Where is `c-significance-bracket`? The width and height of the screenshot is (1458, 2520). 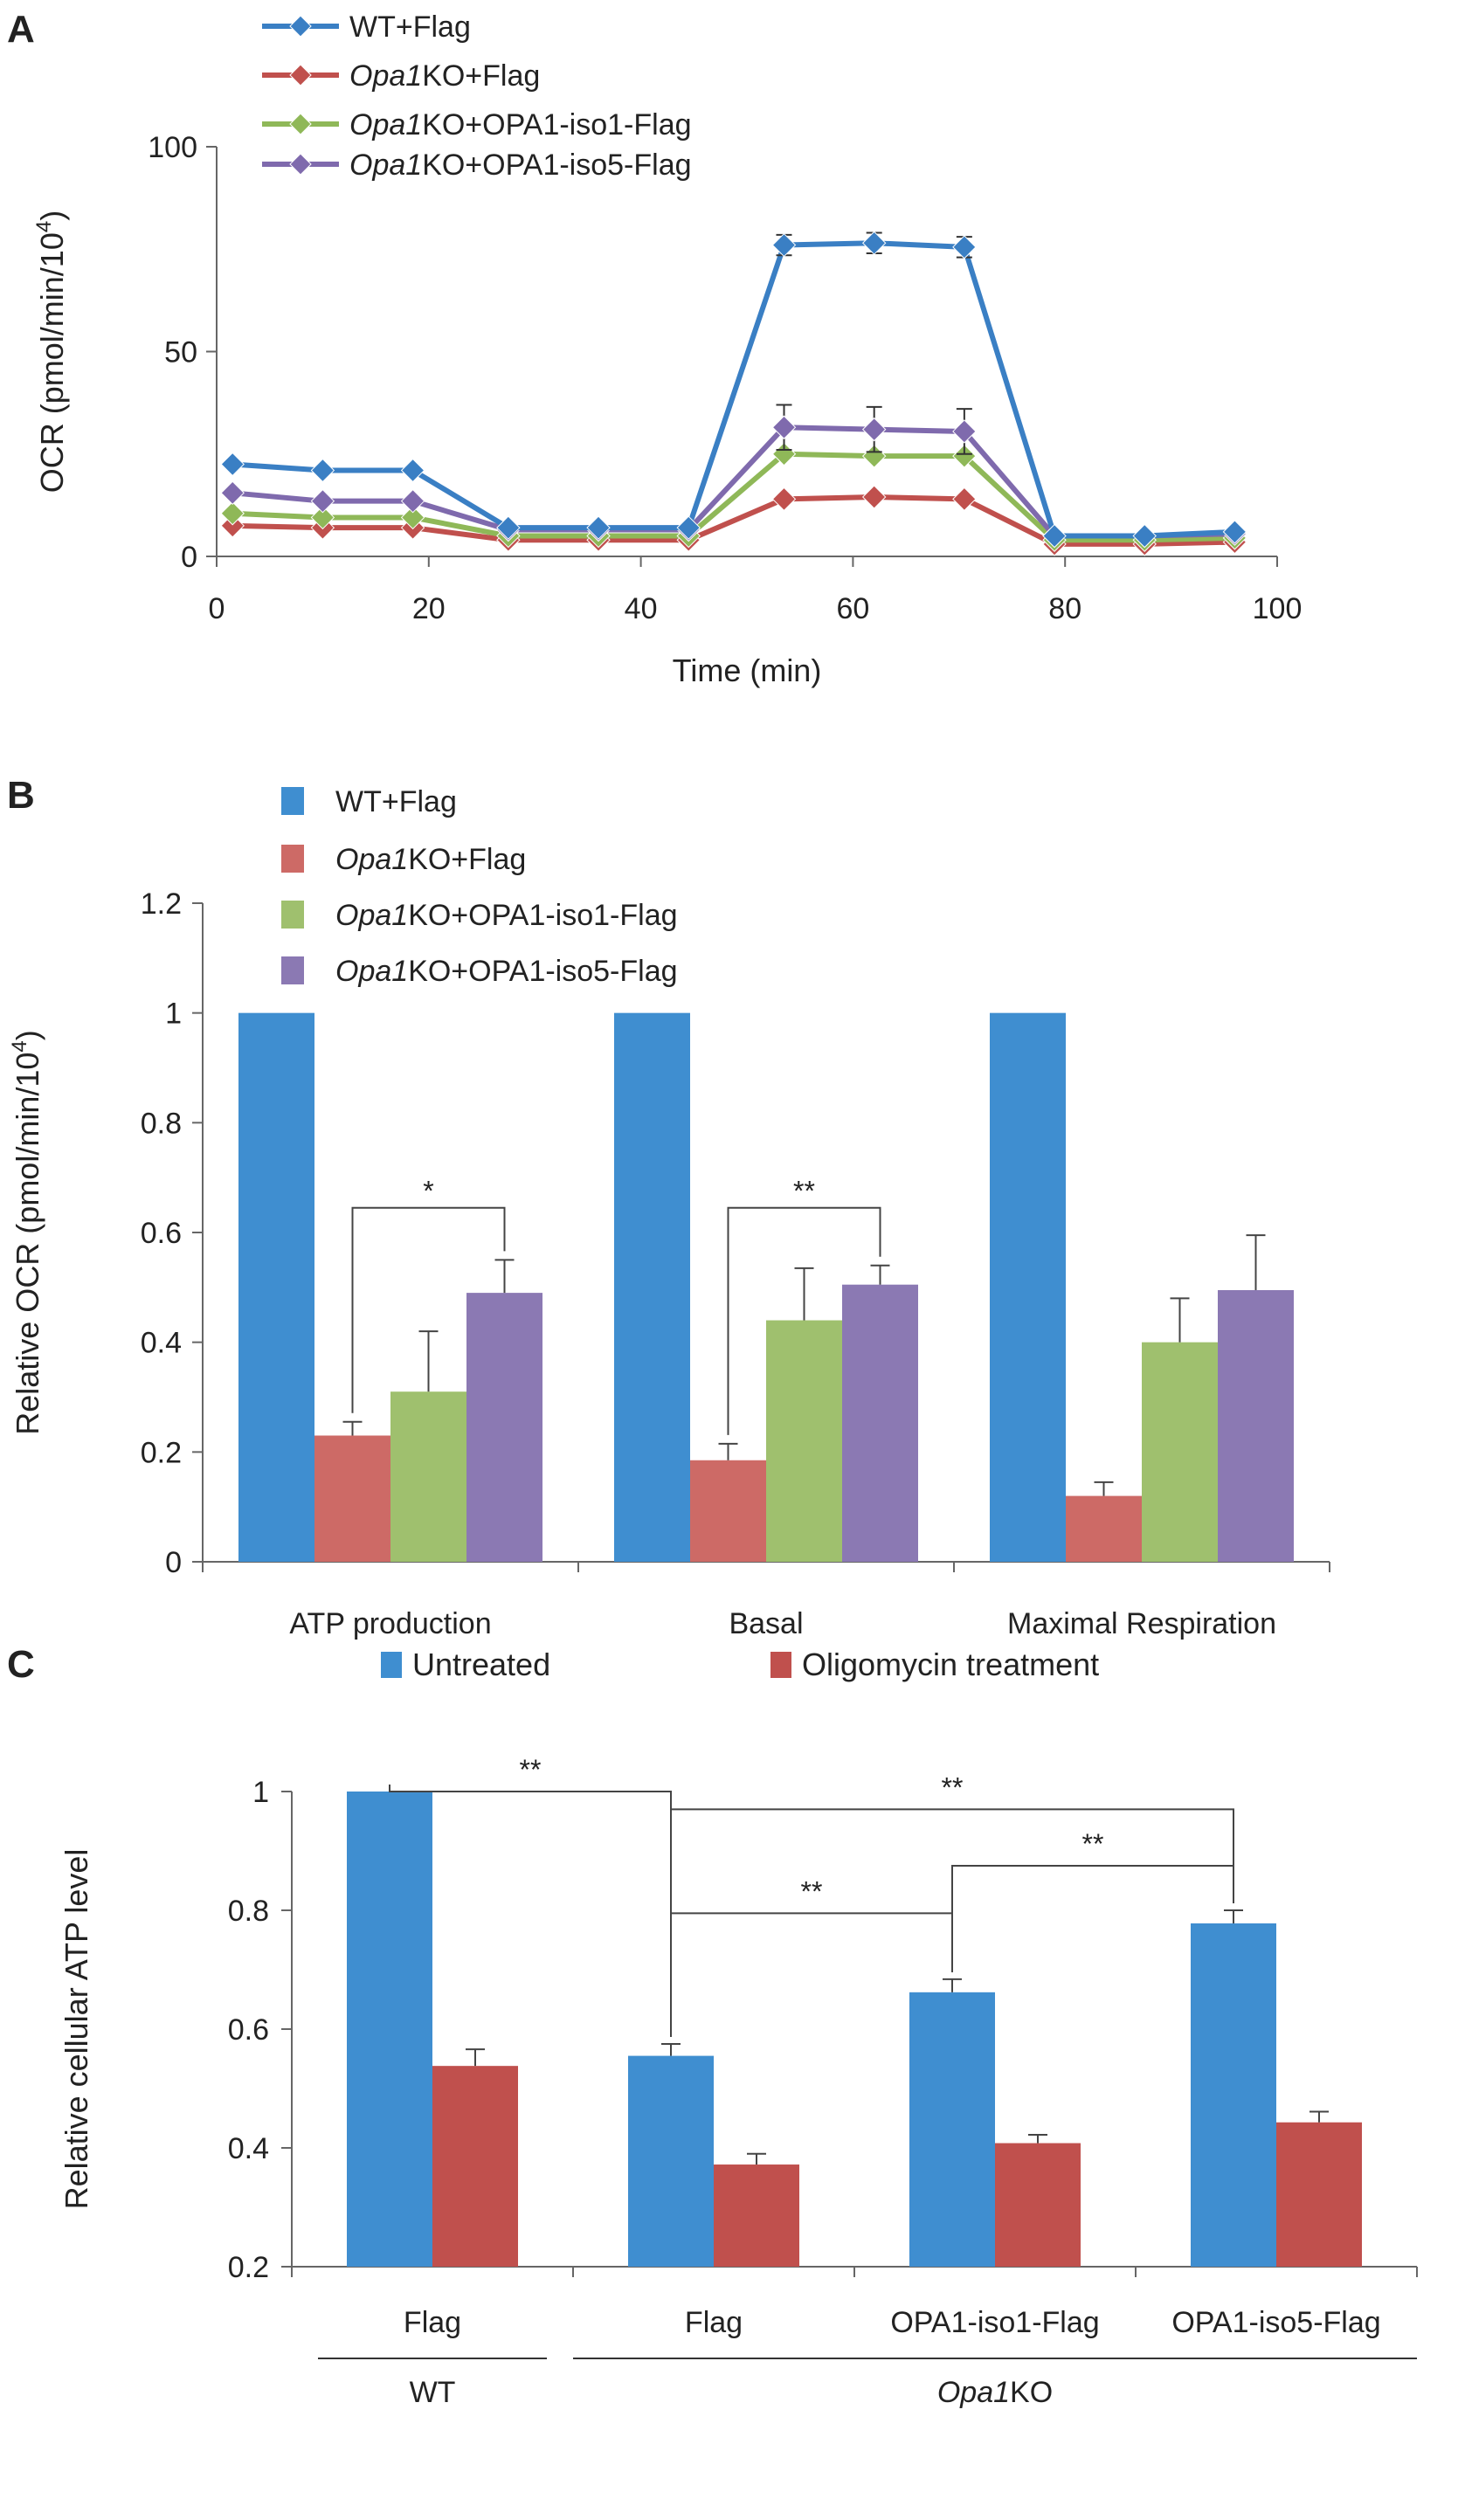
c-significance-bracket is located at coordinates (811, 1974).